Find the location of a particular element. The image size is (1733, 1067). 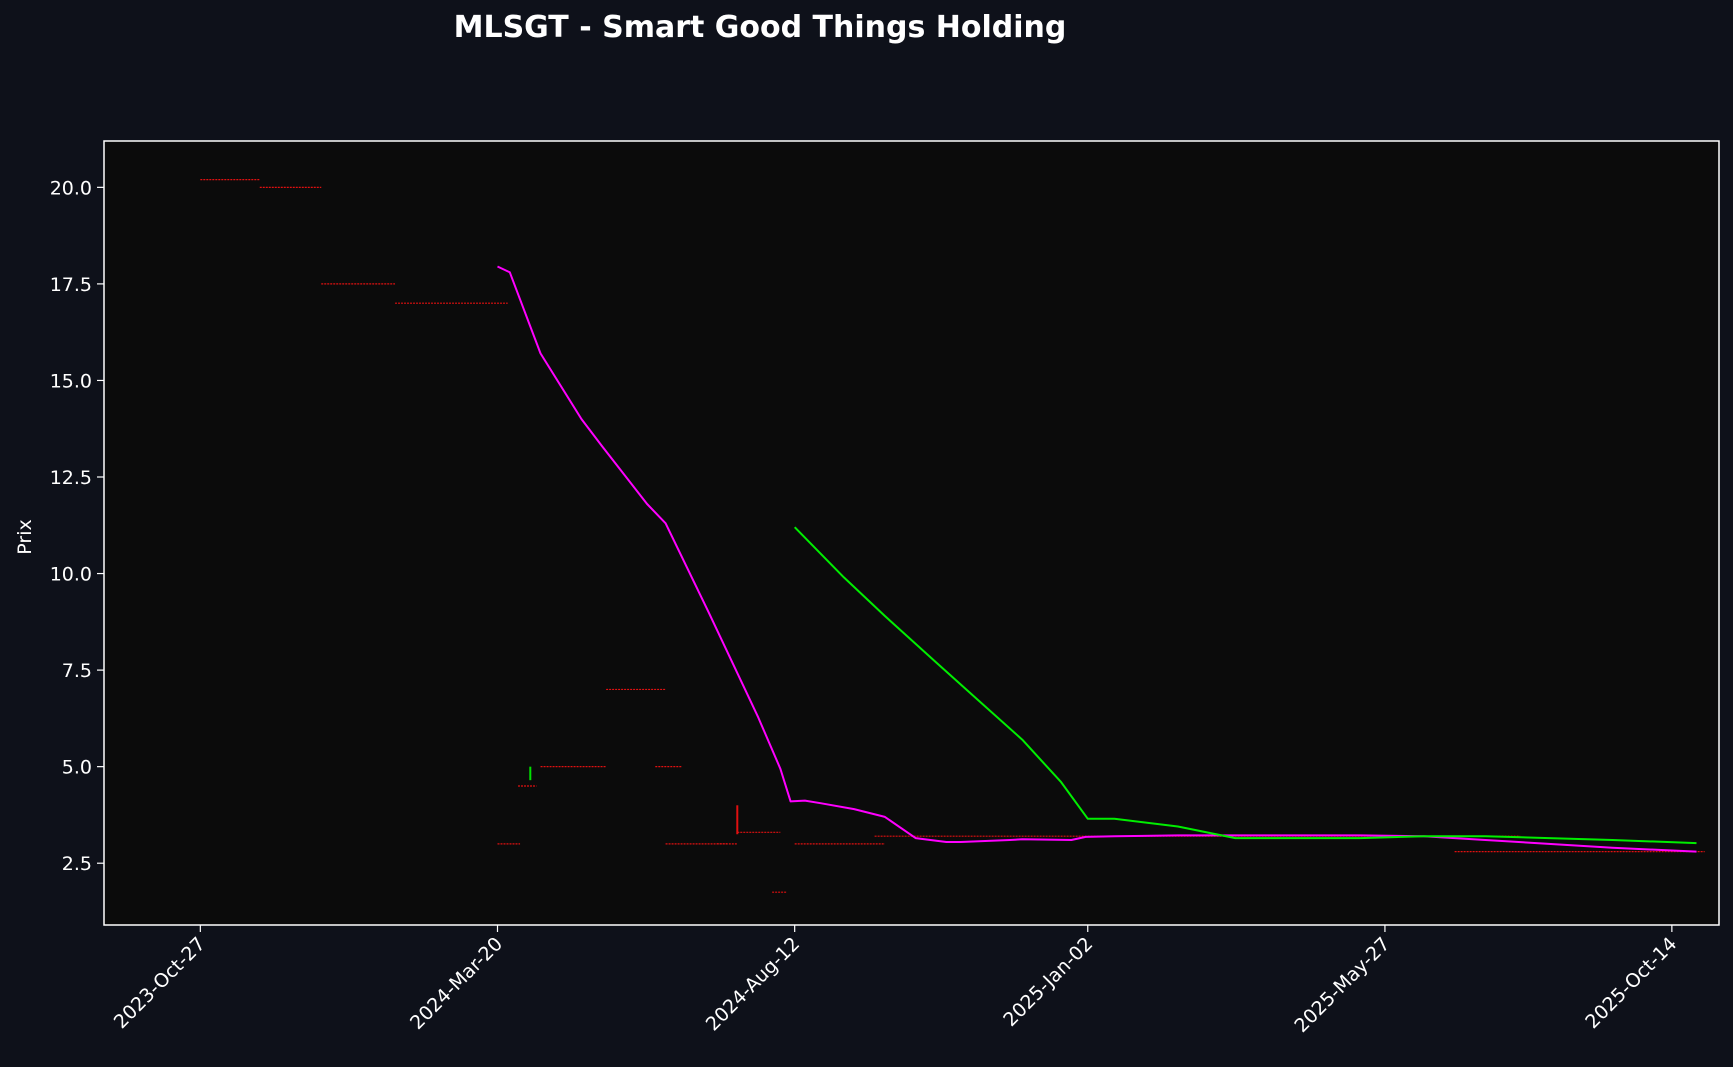

y-tick-label: 17.5 is located at coordinates (71, 285).